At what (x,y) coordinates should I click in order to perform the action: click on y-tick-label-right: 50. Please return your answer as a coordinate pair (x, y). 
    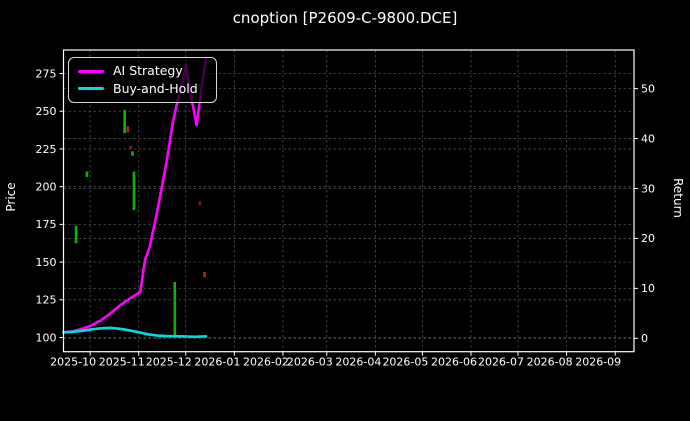
    Looking at the image, I should click on (648, 88).